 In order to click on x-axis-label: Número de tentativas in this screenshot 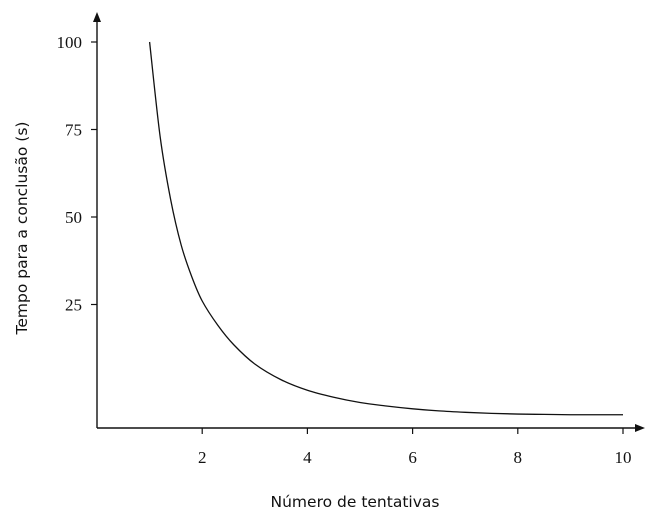, I will do `click(355, 502)`.